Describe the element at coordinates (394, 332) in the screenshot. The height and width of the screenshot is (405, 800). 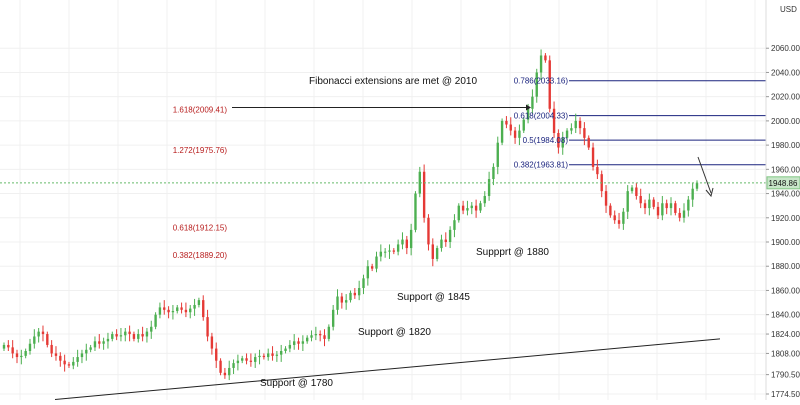
I see `annotation-support-1820: Support @ 1820` at that location.